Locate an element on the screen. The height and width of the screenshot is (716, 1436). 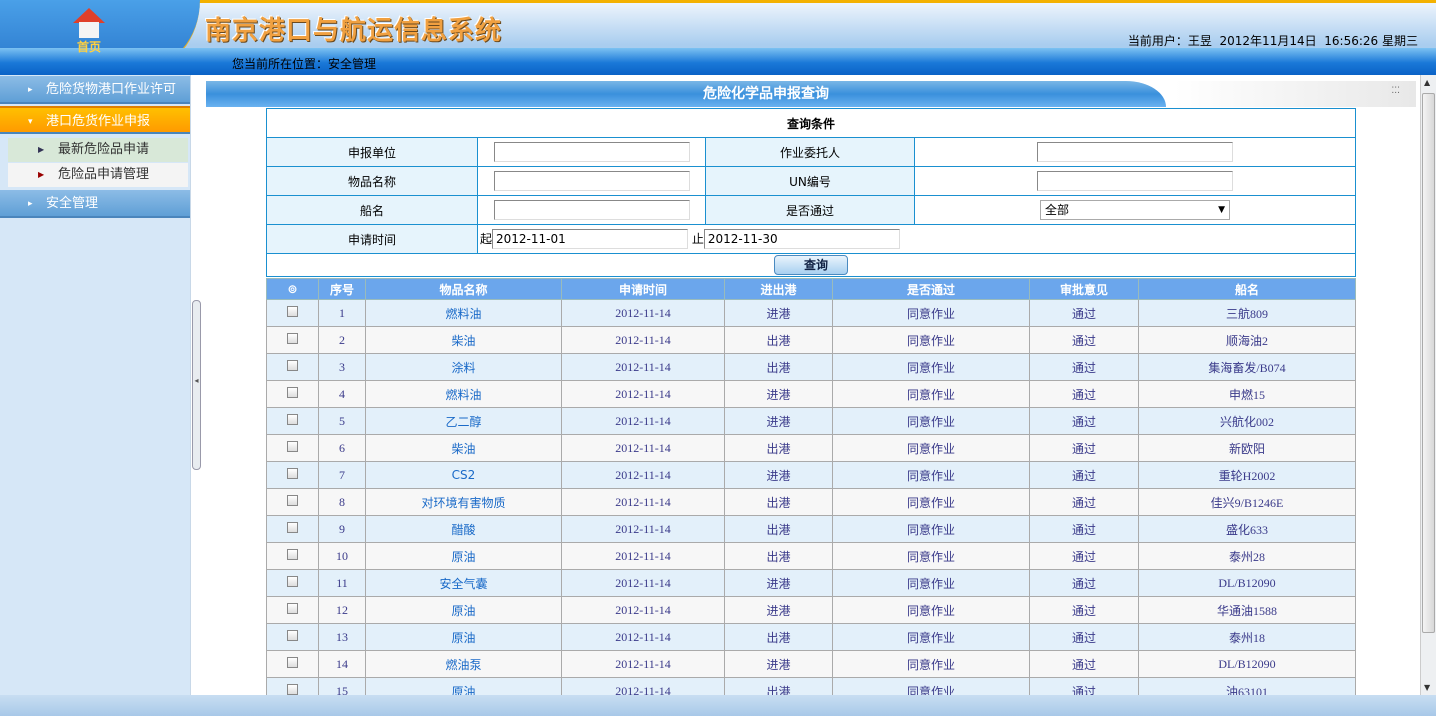
column-header: 是否通过 is located at coordinates (931, 289).